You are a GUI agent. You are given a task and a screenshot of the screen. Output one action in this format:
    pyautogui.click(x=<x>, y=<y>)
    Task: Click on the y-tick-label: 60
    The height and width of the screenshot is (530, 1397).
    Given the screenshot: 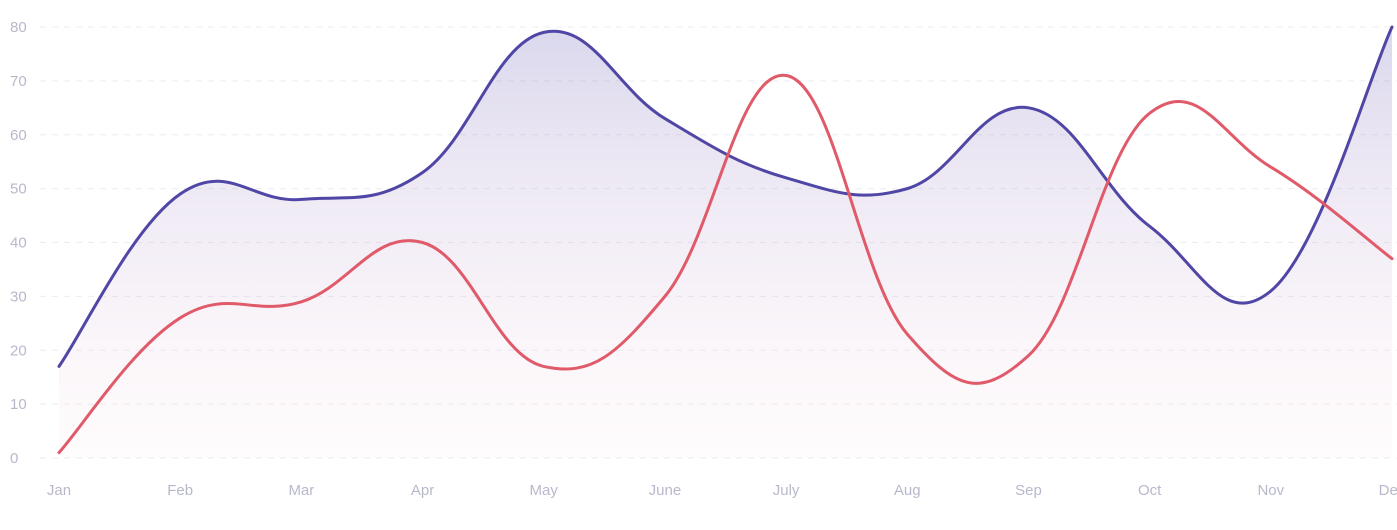 What is the action you would take?
    pyautogui.click(x=18, y=135)
    